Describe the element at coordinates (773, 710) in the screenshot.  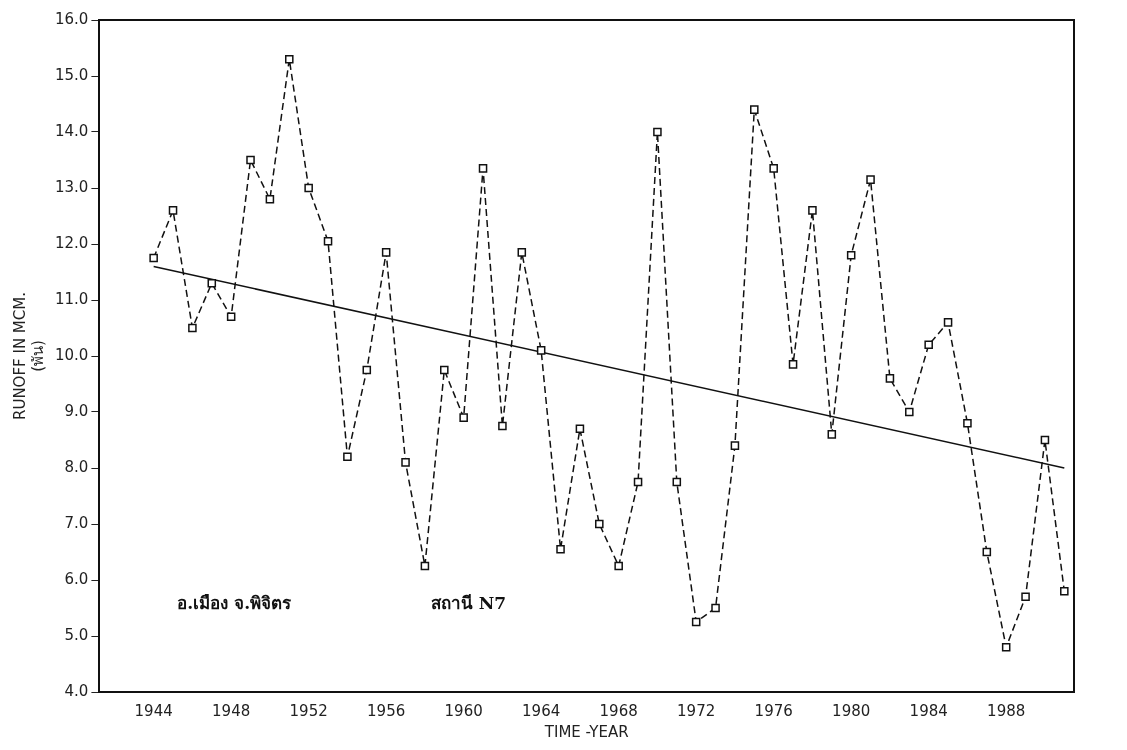
I see `x-tick-label: 1976` at that location.